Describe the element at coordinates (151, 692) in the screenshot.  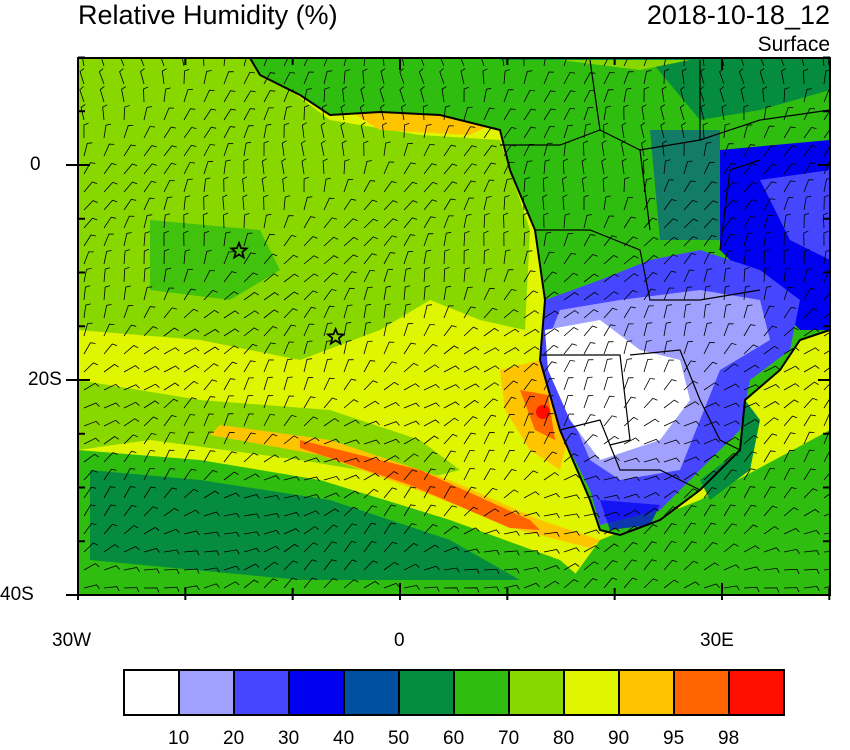
I see `colorbar-swatch` at that location.